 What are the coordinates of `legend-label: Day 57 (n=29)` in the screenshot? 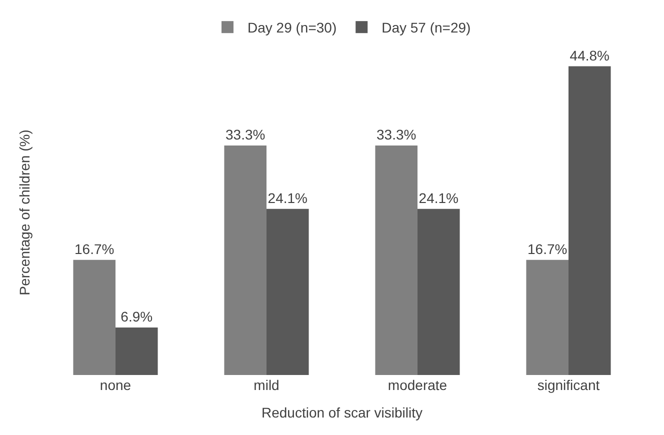 It's located at (426, 28).